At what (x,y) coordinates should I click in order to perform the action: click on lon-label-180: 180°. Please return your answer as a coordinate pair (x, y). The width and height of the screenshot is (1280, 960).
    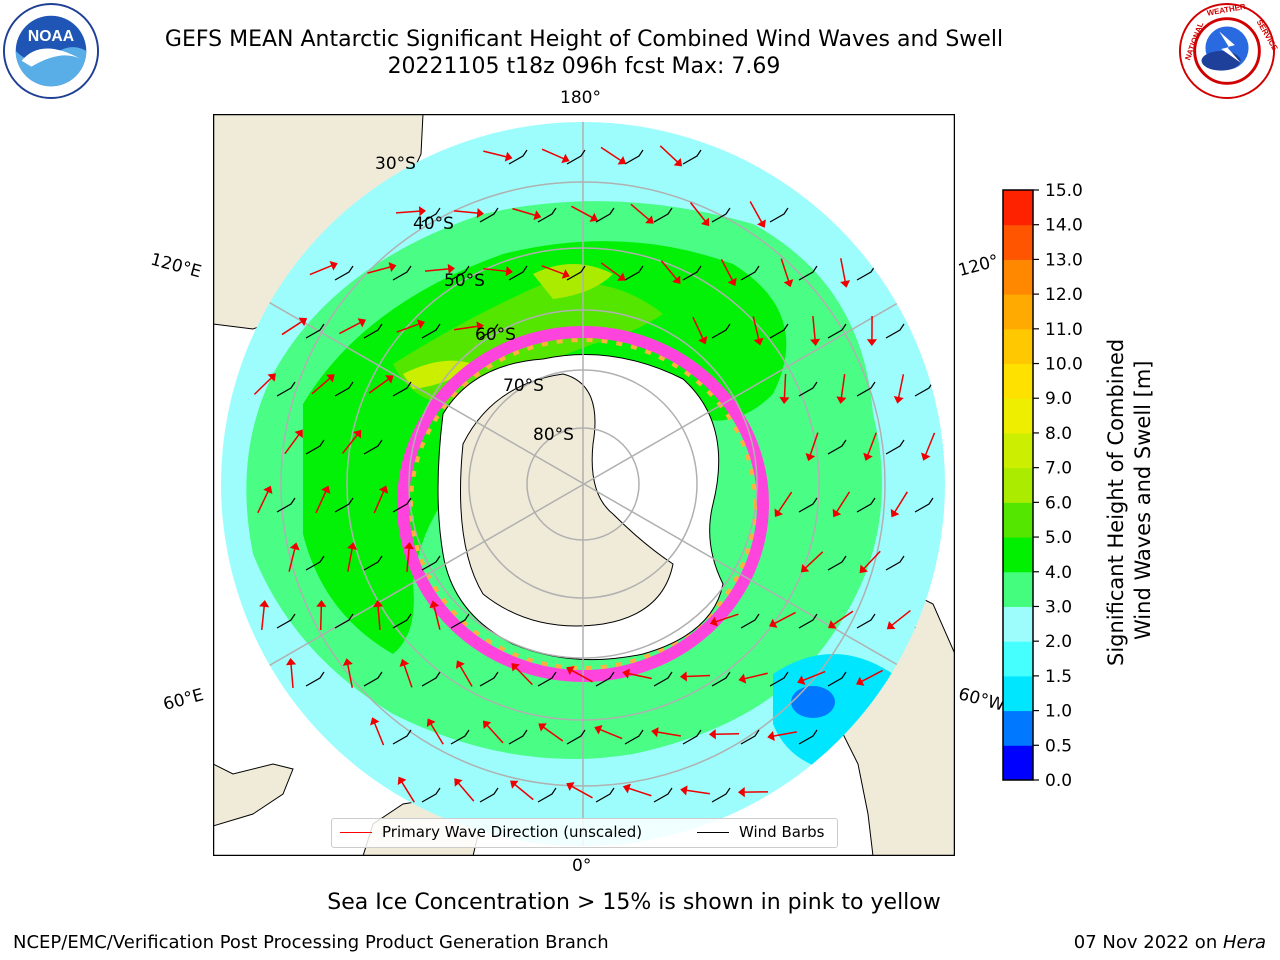
    Looking at the image, I should click on (580, 98).